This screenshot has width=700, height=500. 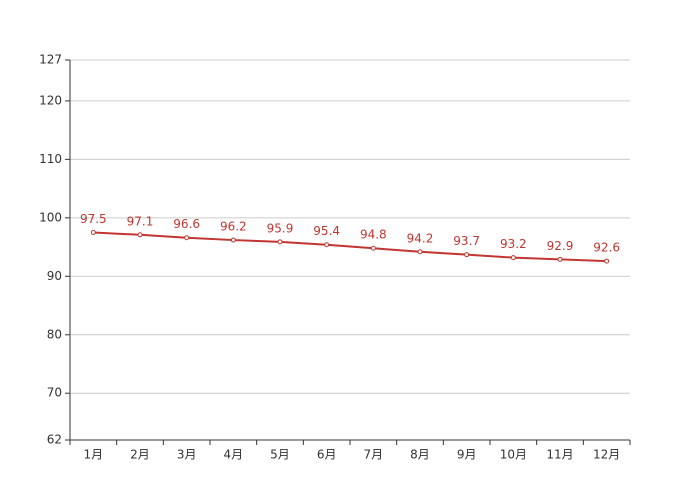 I want to click on y-tick-label: 120, so click(x=50, y=100).